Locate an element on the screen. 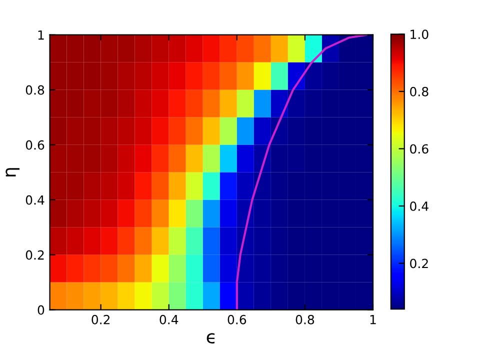 The height and width of the screenshot is (345, 498). y-tick-label: 0.8 is located at coordinates (35, 90).